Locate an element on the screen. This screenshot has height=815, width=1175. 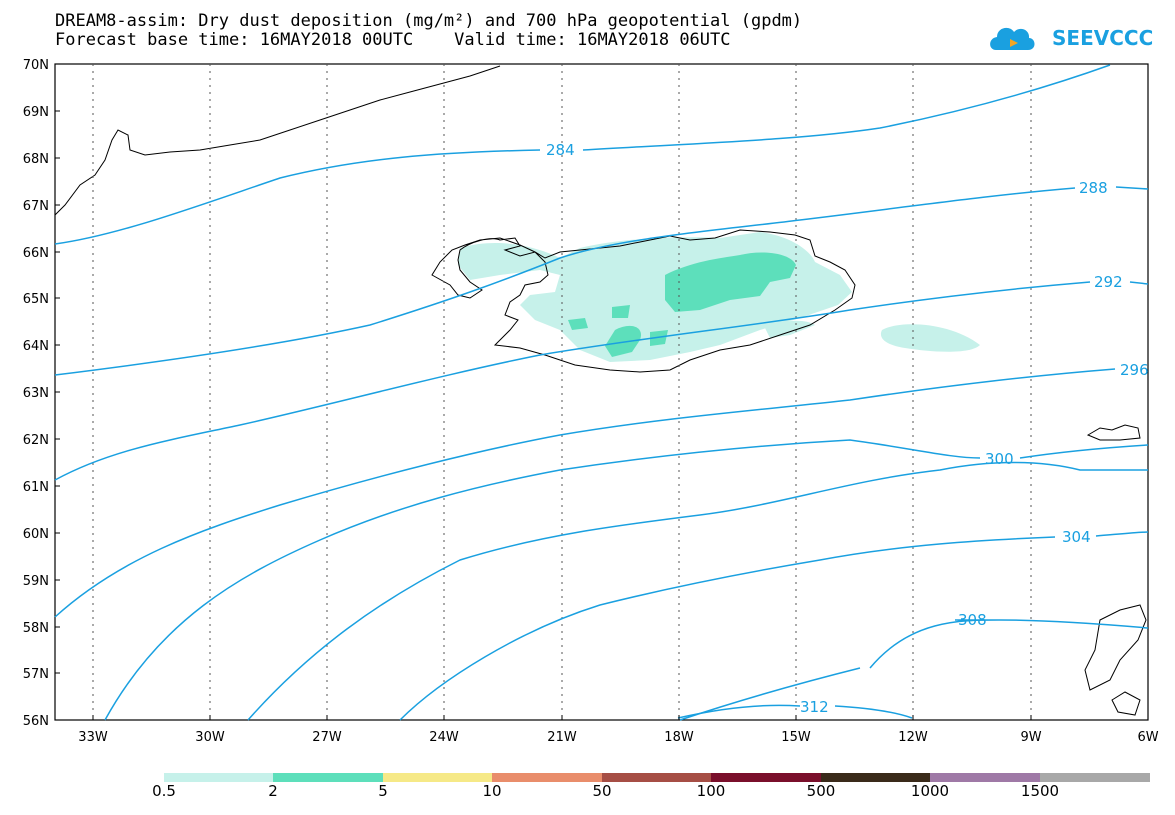
lat-label: 68N is located at coordinates (36, 159).